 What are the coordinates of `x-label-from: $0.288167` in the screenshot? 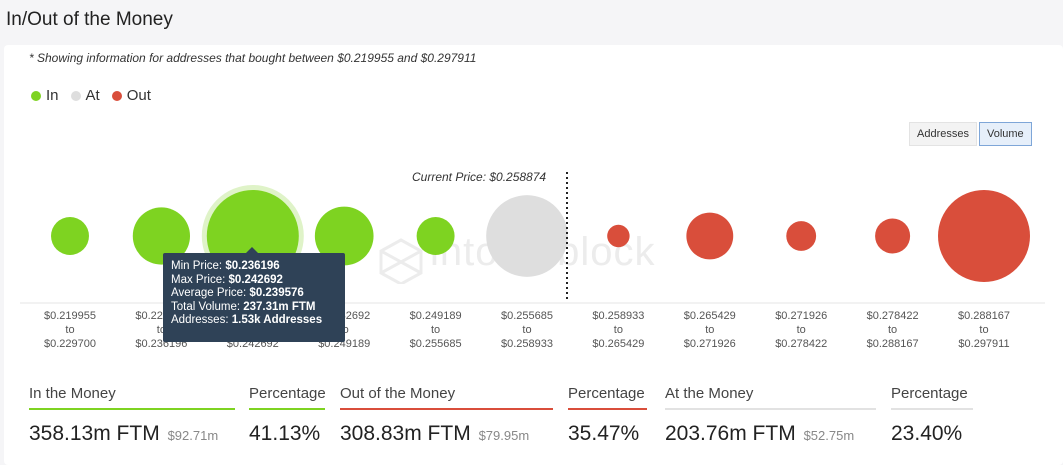 It's located at (984, 316).